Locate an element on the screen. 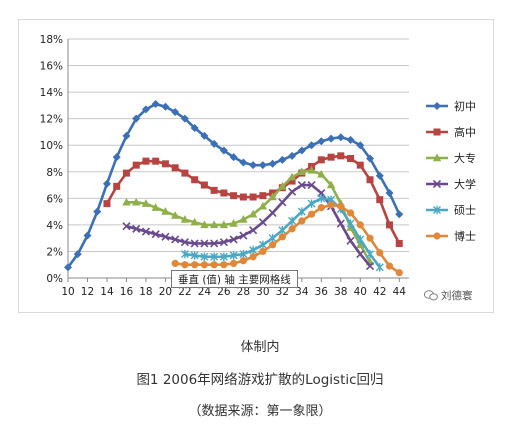  legend-item: 大学 is located at coordinates (451, 184).